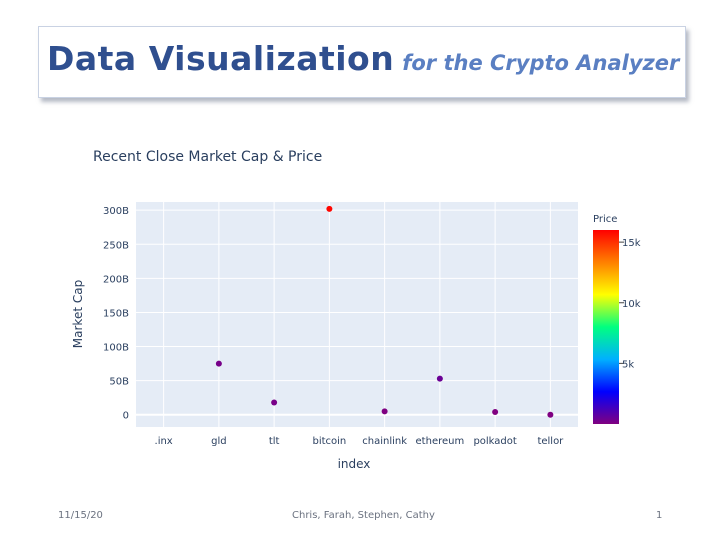  I want to click on data-point-tellor, so click(550, 414).